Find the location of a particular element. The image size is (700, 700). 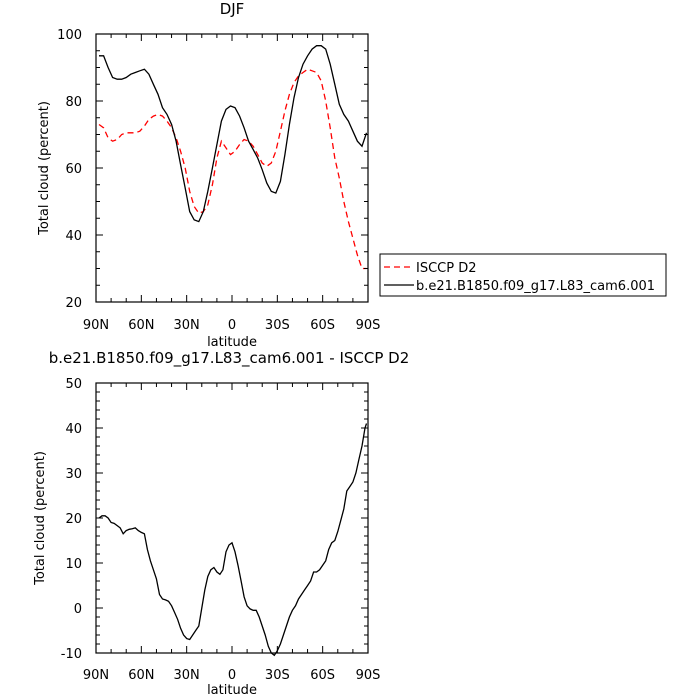

y-tick-label: 0 is located at coordinates (78, 609).